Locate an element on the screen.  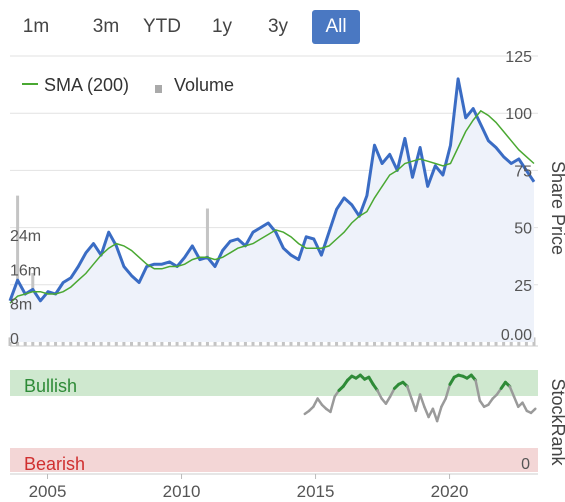
volume-tick-label: 16m is located at coordinates (25, 270).